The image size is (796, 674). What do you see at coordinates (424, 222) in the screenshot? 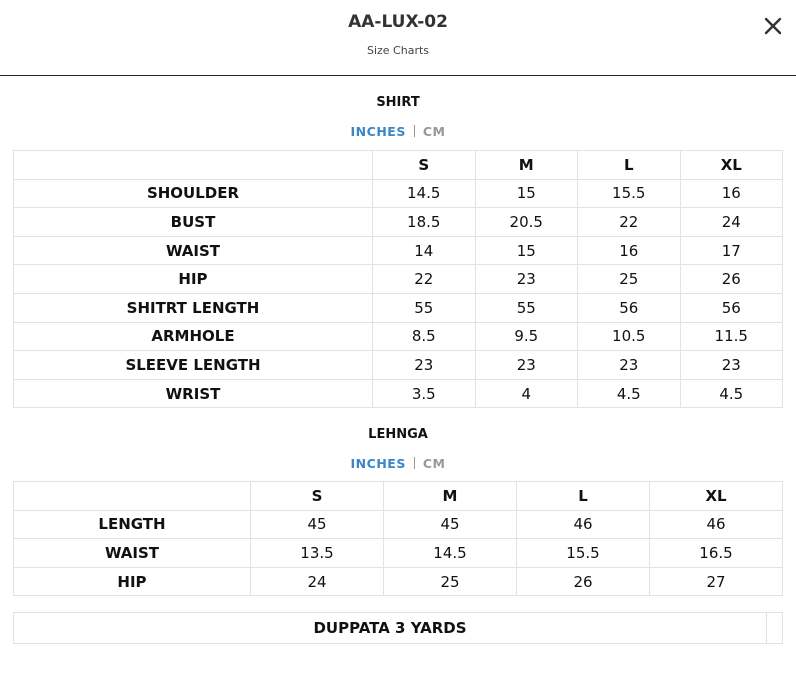
I see `measurement: 18.5` at bounding box center [424, 222].